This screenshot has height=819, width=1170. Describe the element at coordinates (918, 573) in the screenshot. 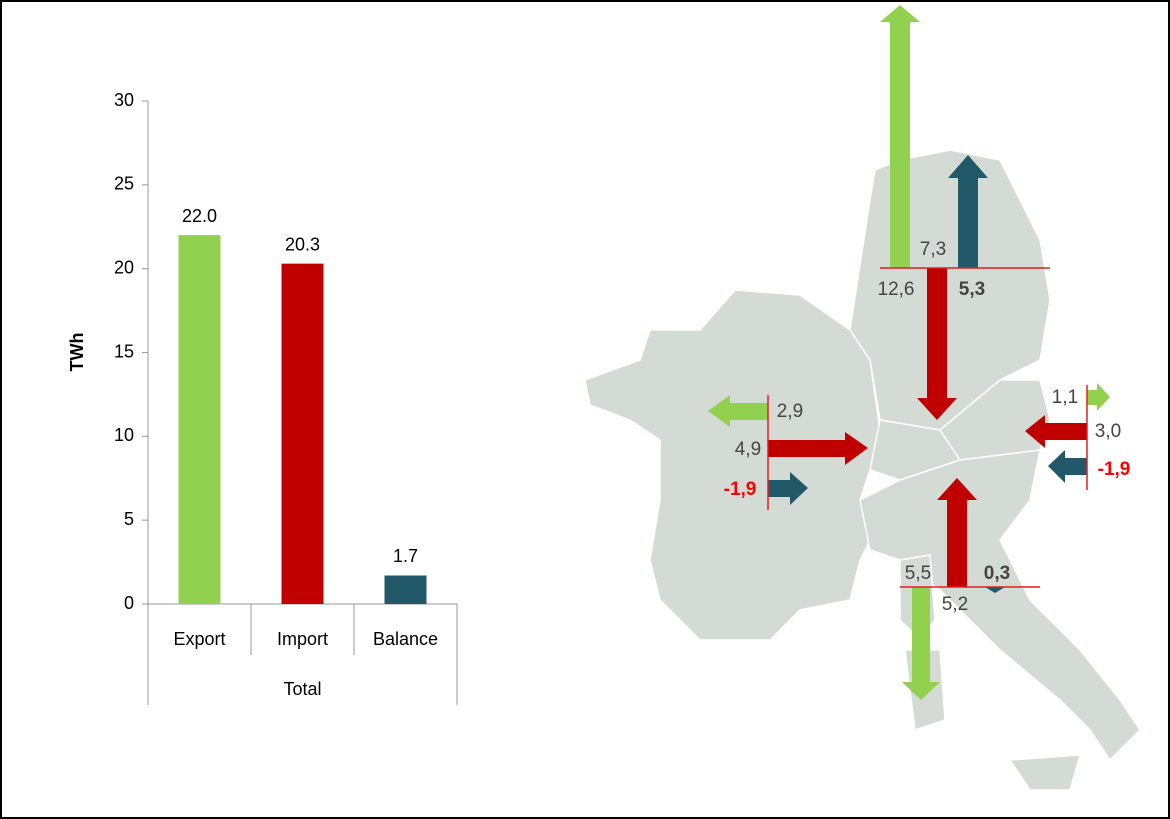

I see `flow-label: 5,5` at that location.